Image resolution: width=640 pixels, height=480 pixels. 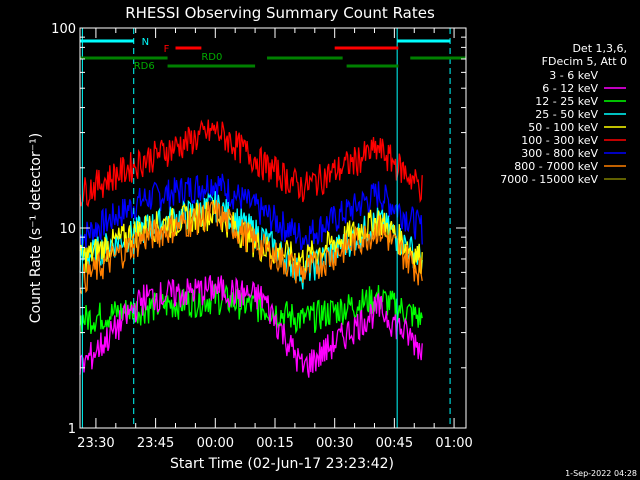 I want to click on legend-label-8: 7000 - 15000 keV, so click(x=549, y=179).